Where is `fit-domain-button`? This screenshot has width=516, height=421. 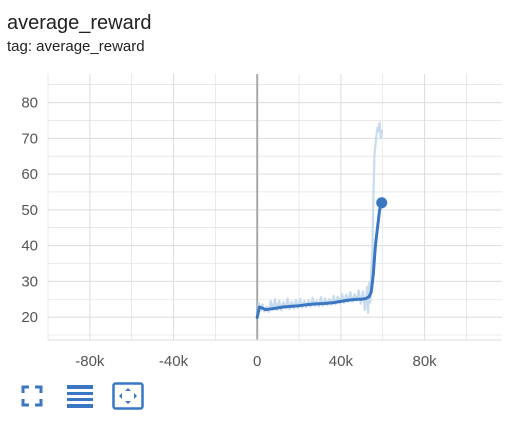 fit-domain-button is located at coordinates (128, 396).